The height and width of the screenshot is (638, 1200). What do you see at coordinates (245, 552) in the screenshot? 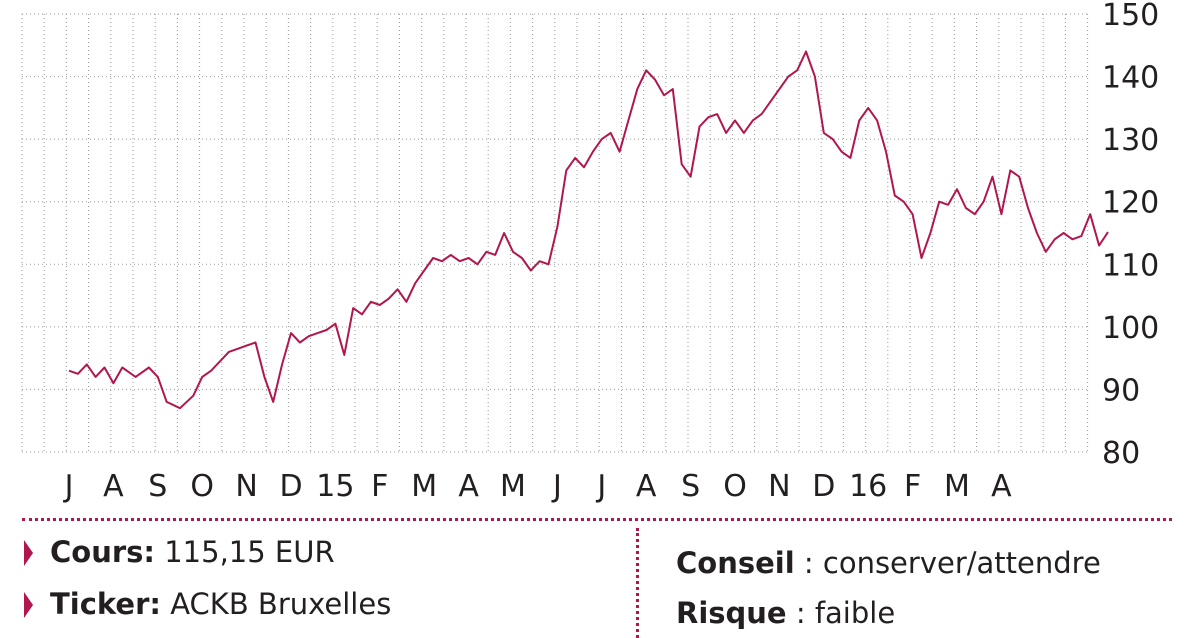
I see `cours-value: 115,15 EUR` at bounding box center [245, 552].